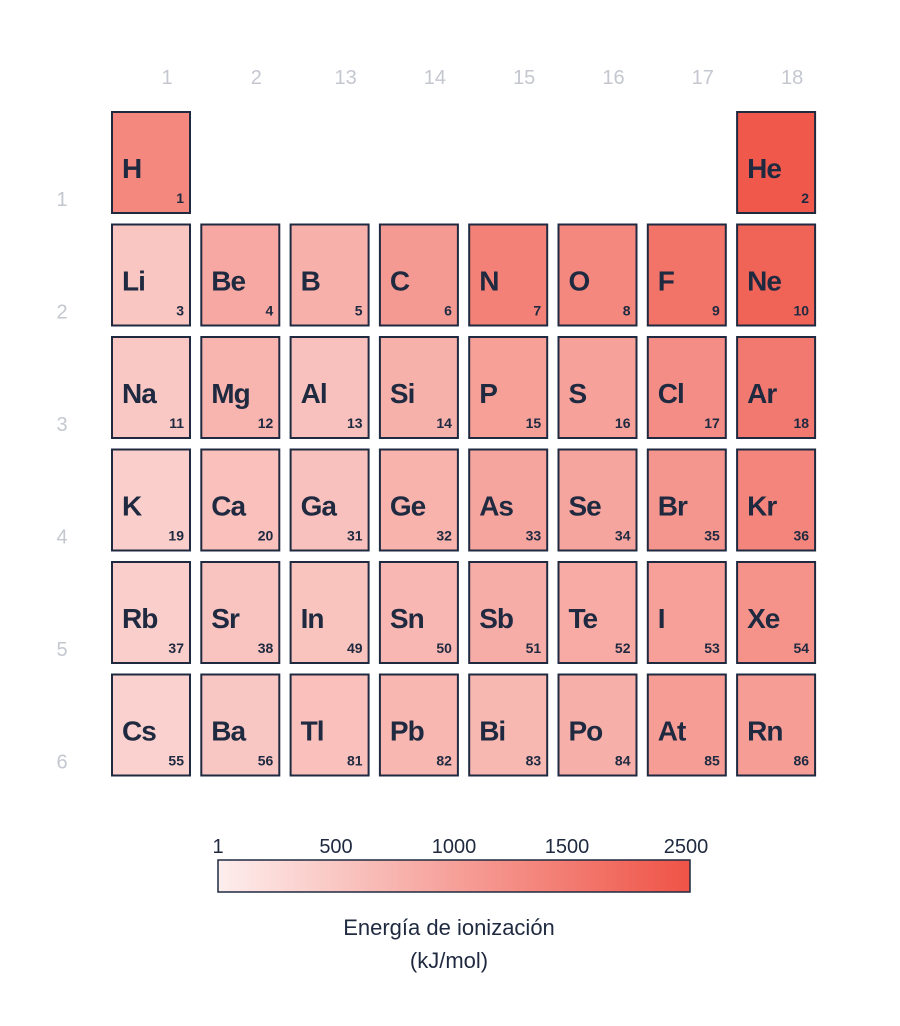  Describe the element at coordinates (802, 423) in the screenshot. I see `atomic-number: 18` at that location.